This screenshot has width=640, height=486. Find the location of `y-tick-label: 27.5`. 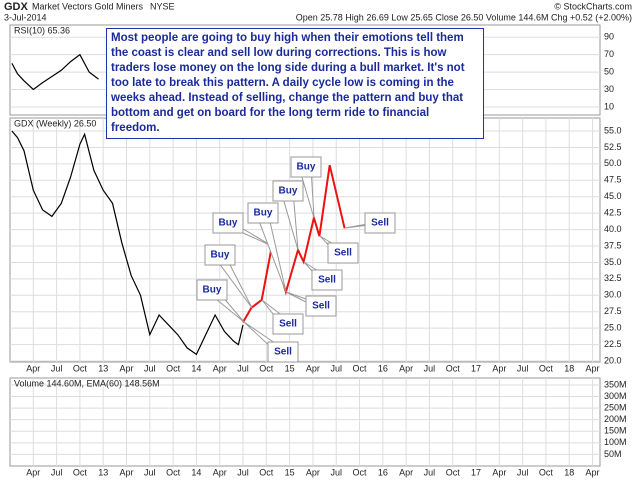

y-tick-label: 27.5 is located at coordinates (613, 311).